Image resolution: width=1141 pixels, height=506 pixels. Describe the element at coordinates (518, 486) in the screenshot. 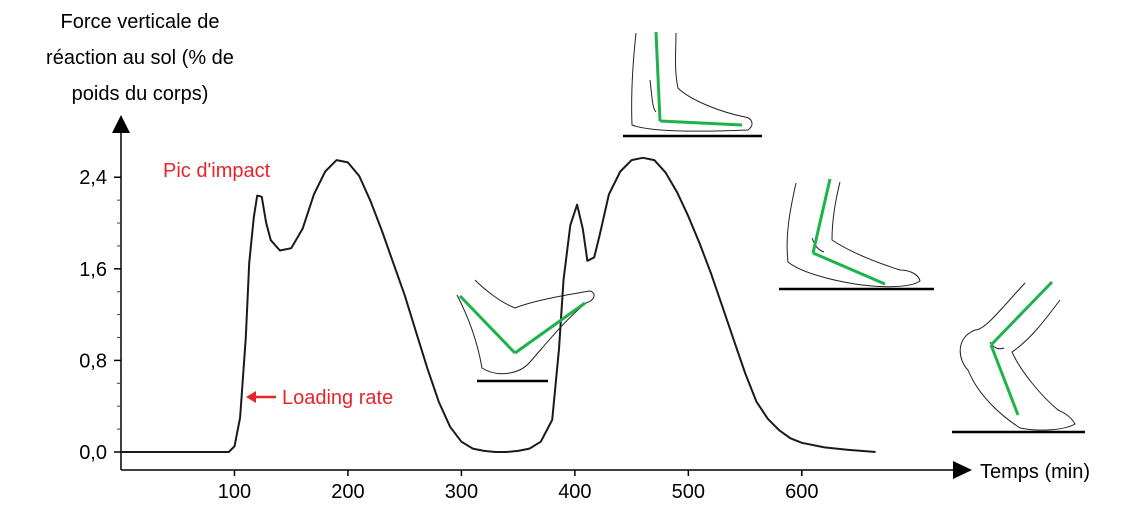

I see `x-ticks: 100 200 300 400 500 600` at that location.